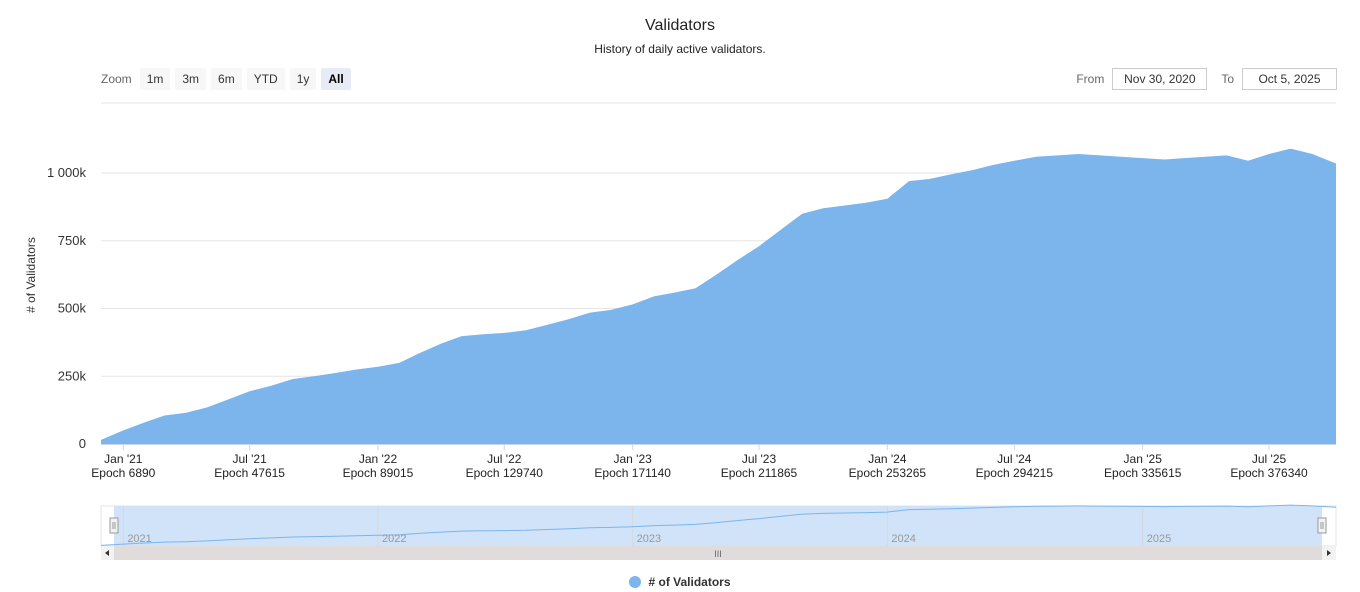 Image resolution: width=1360 pixels, height=592 pixels. I want to click on navigator-year-label: 2025, so click(1159, 539).